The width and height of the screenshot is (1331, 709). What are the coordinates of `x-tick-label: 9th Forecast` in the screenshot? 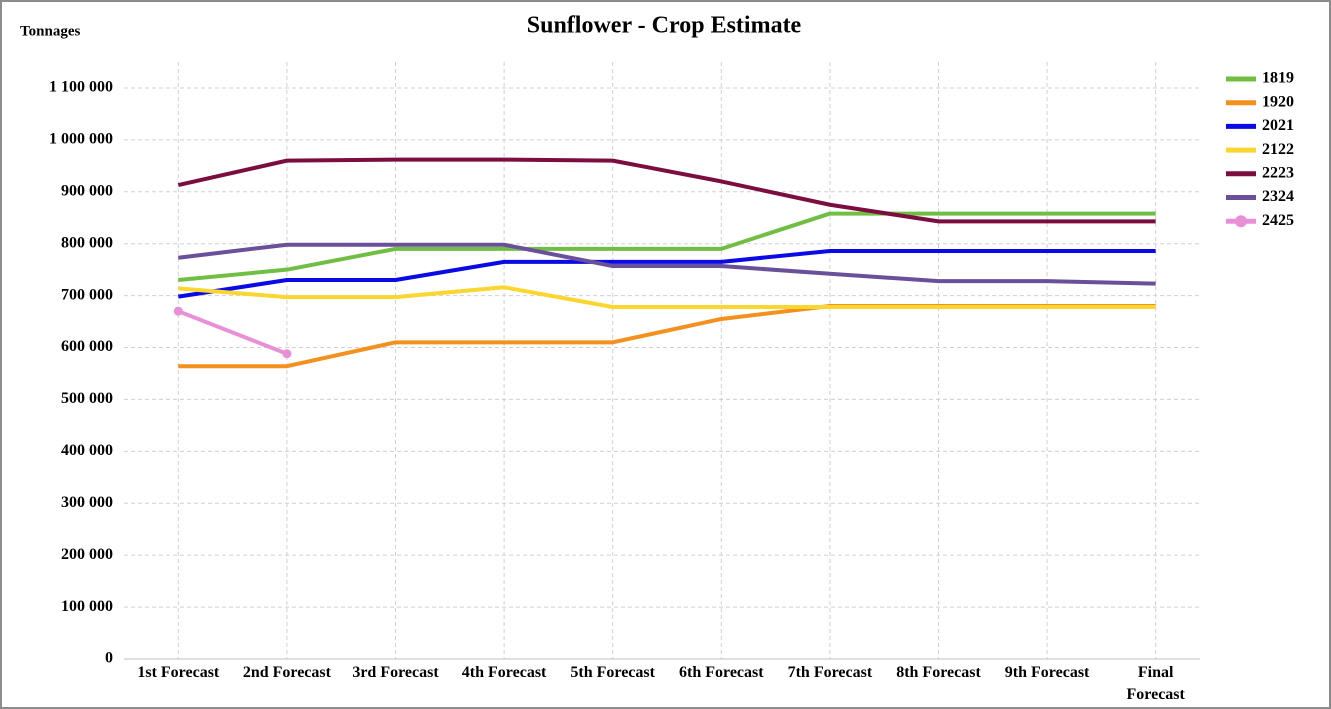 It's located at (1047, 672).